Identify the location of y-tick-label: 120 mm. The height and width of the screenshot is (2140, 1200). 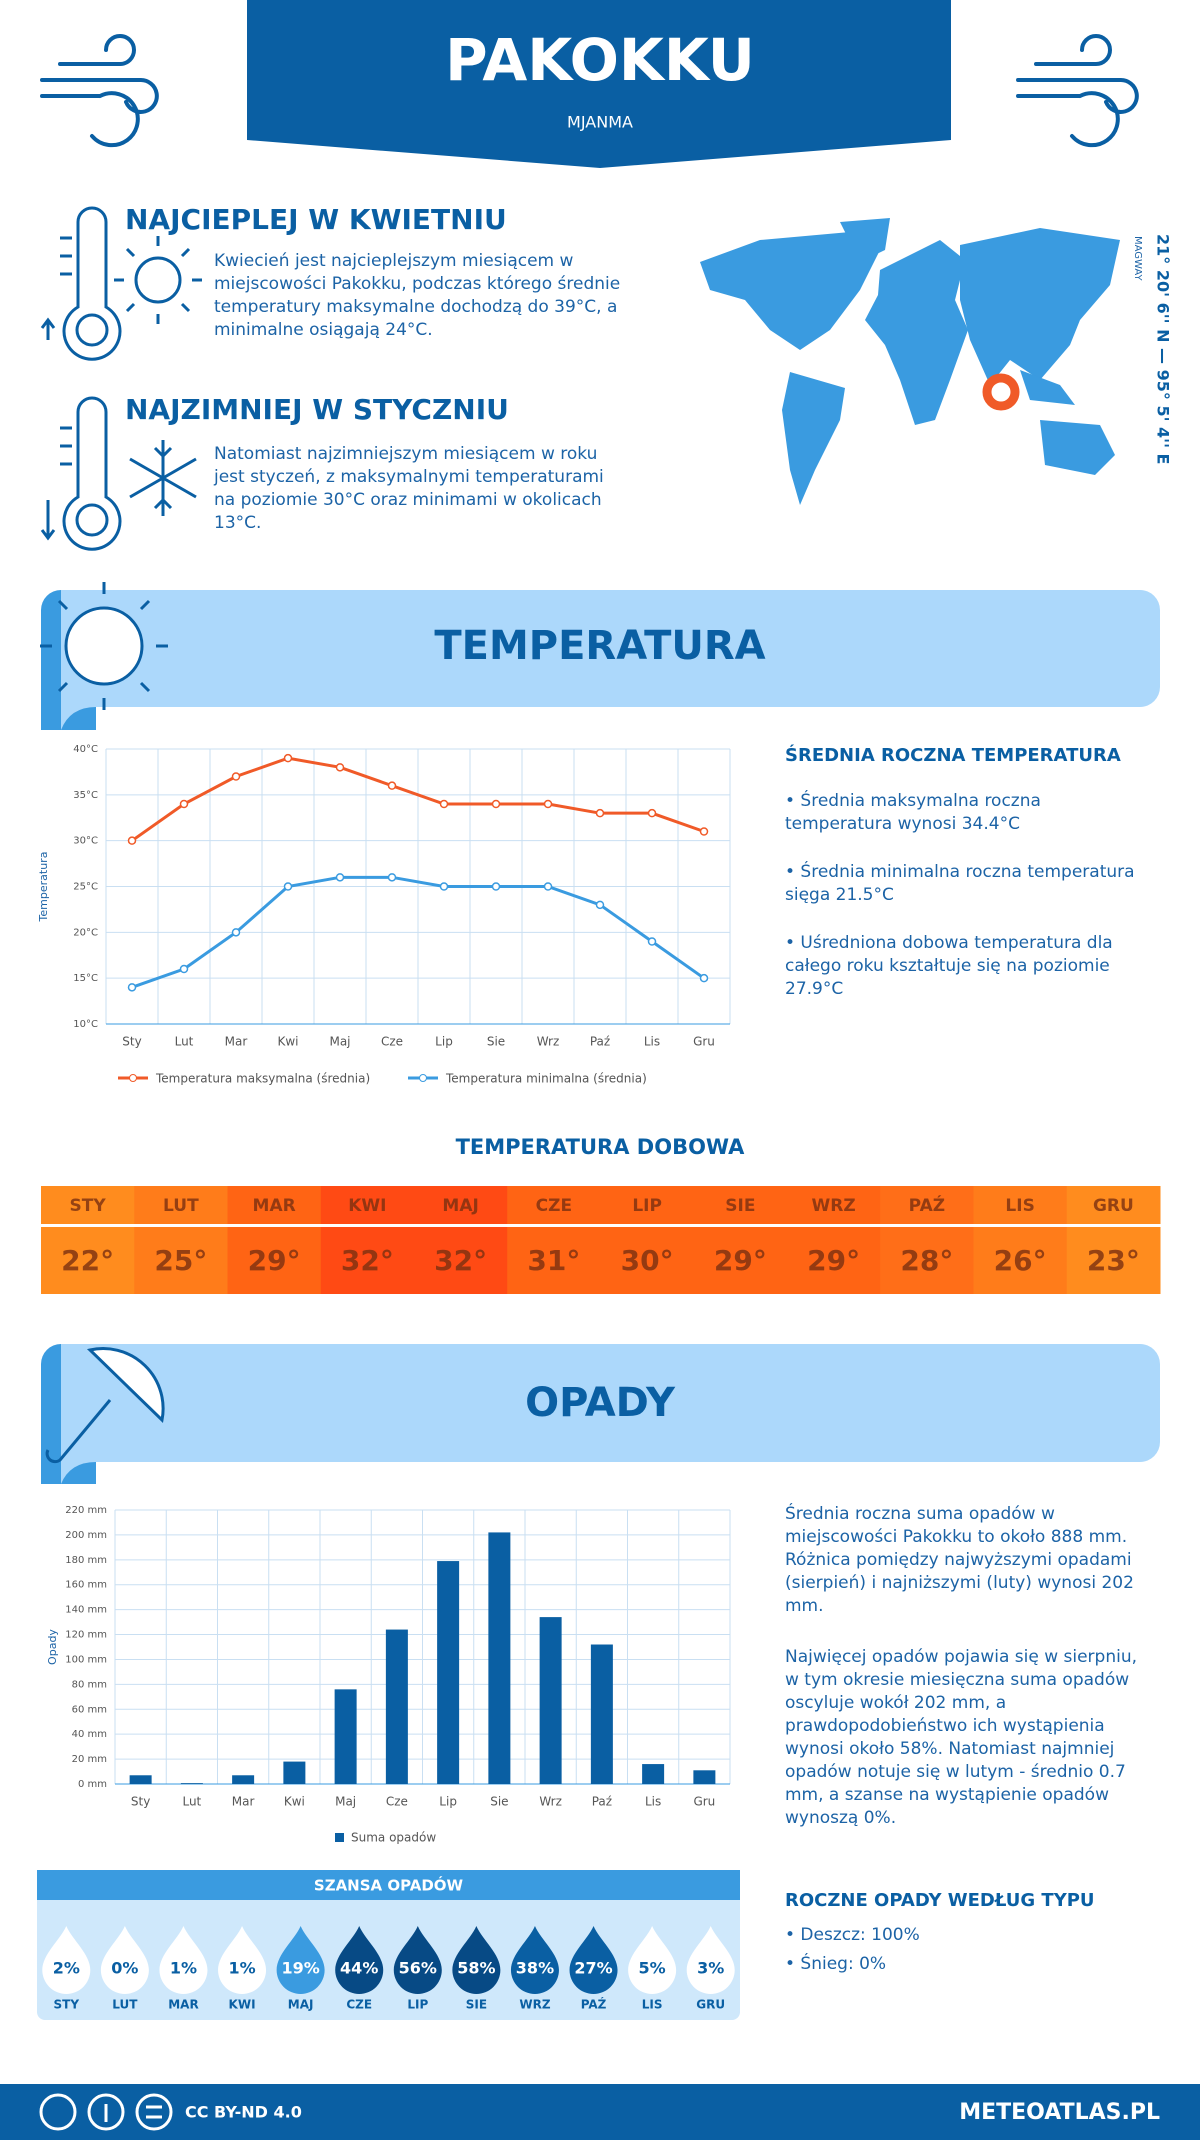
(86, 1635).